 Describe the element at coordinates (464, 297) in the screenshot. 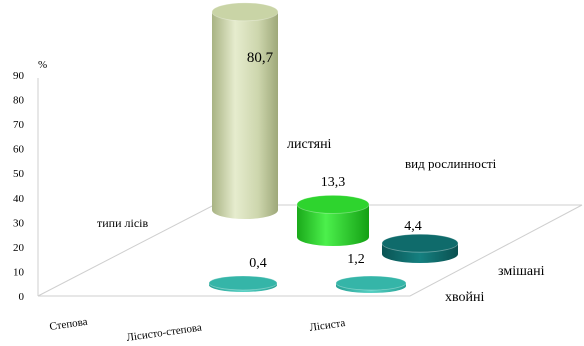

I see `depth-category-khvoini: хвойні` at that location.